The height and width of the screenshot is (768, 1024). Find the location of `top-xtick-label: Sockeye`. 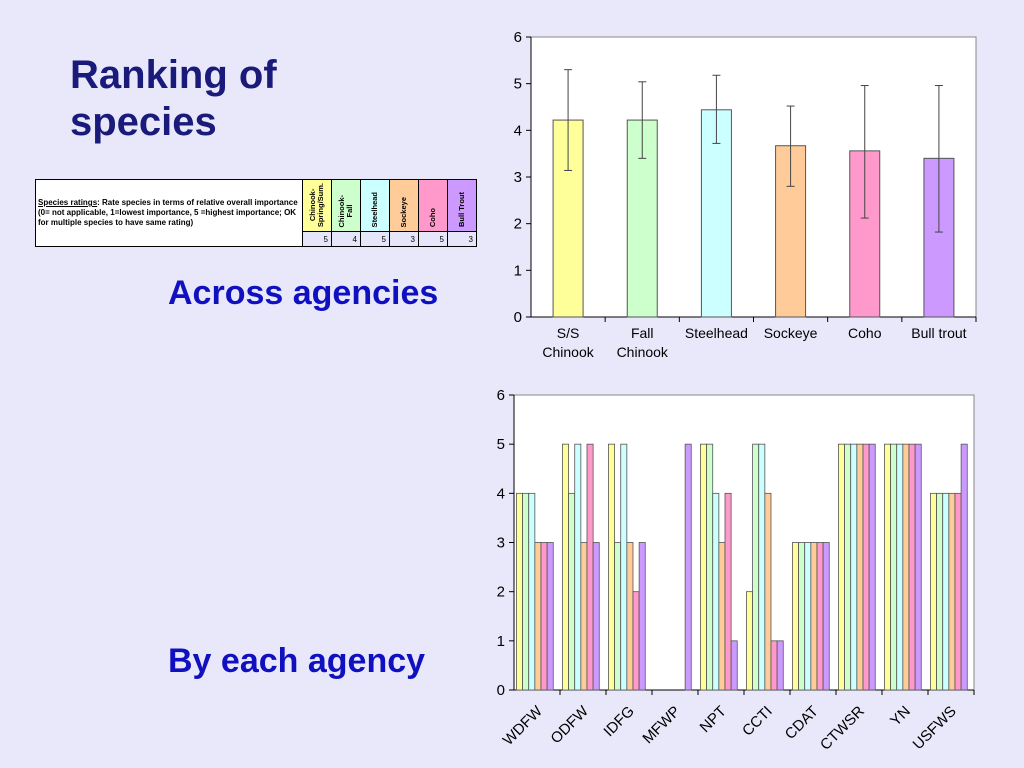

top-xtick-label: Sockeye is located at coordinates (791, 333).